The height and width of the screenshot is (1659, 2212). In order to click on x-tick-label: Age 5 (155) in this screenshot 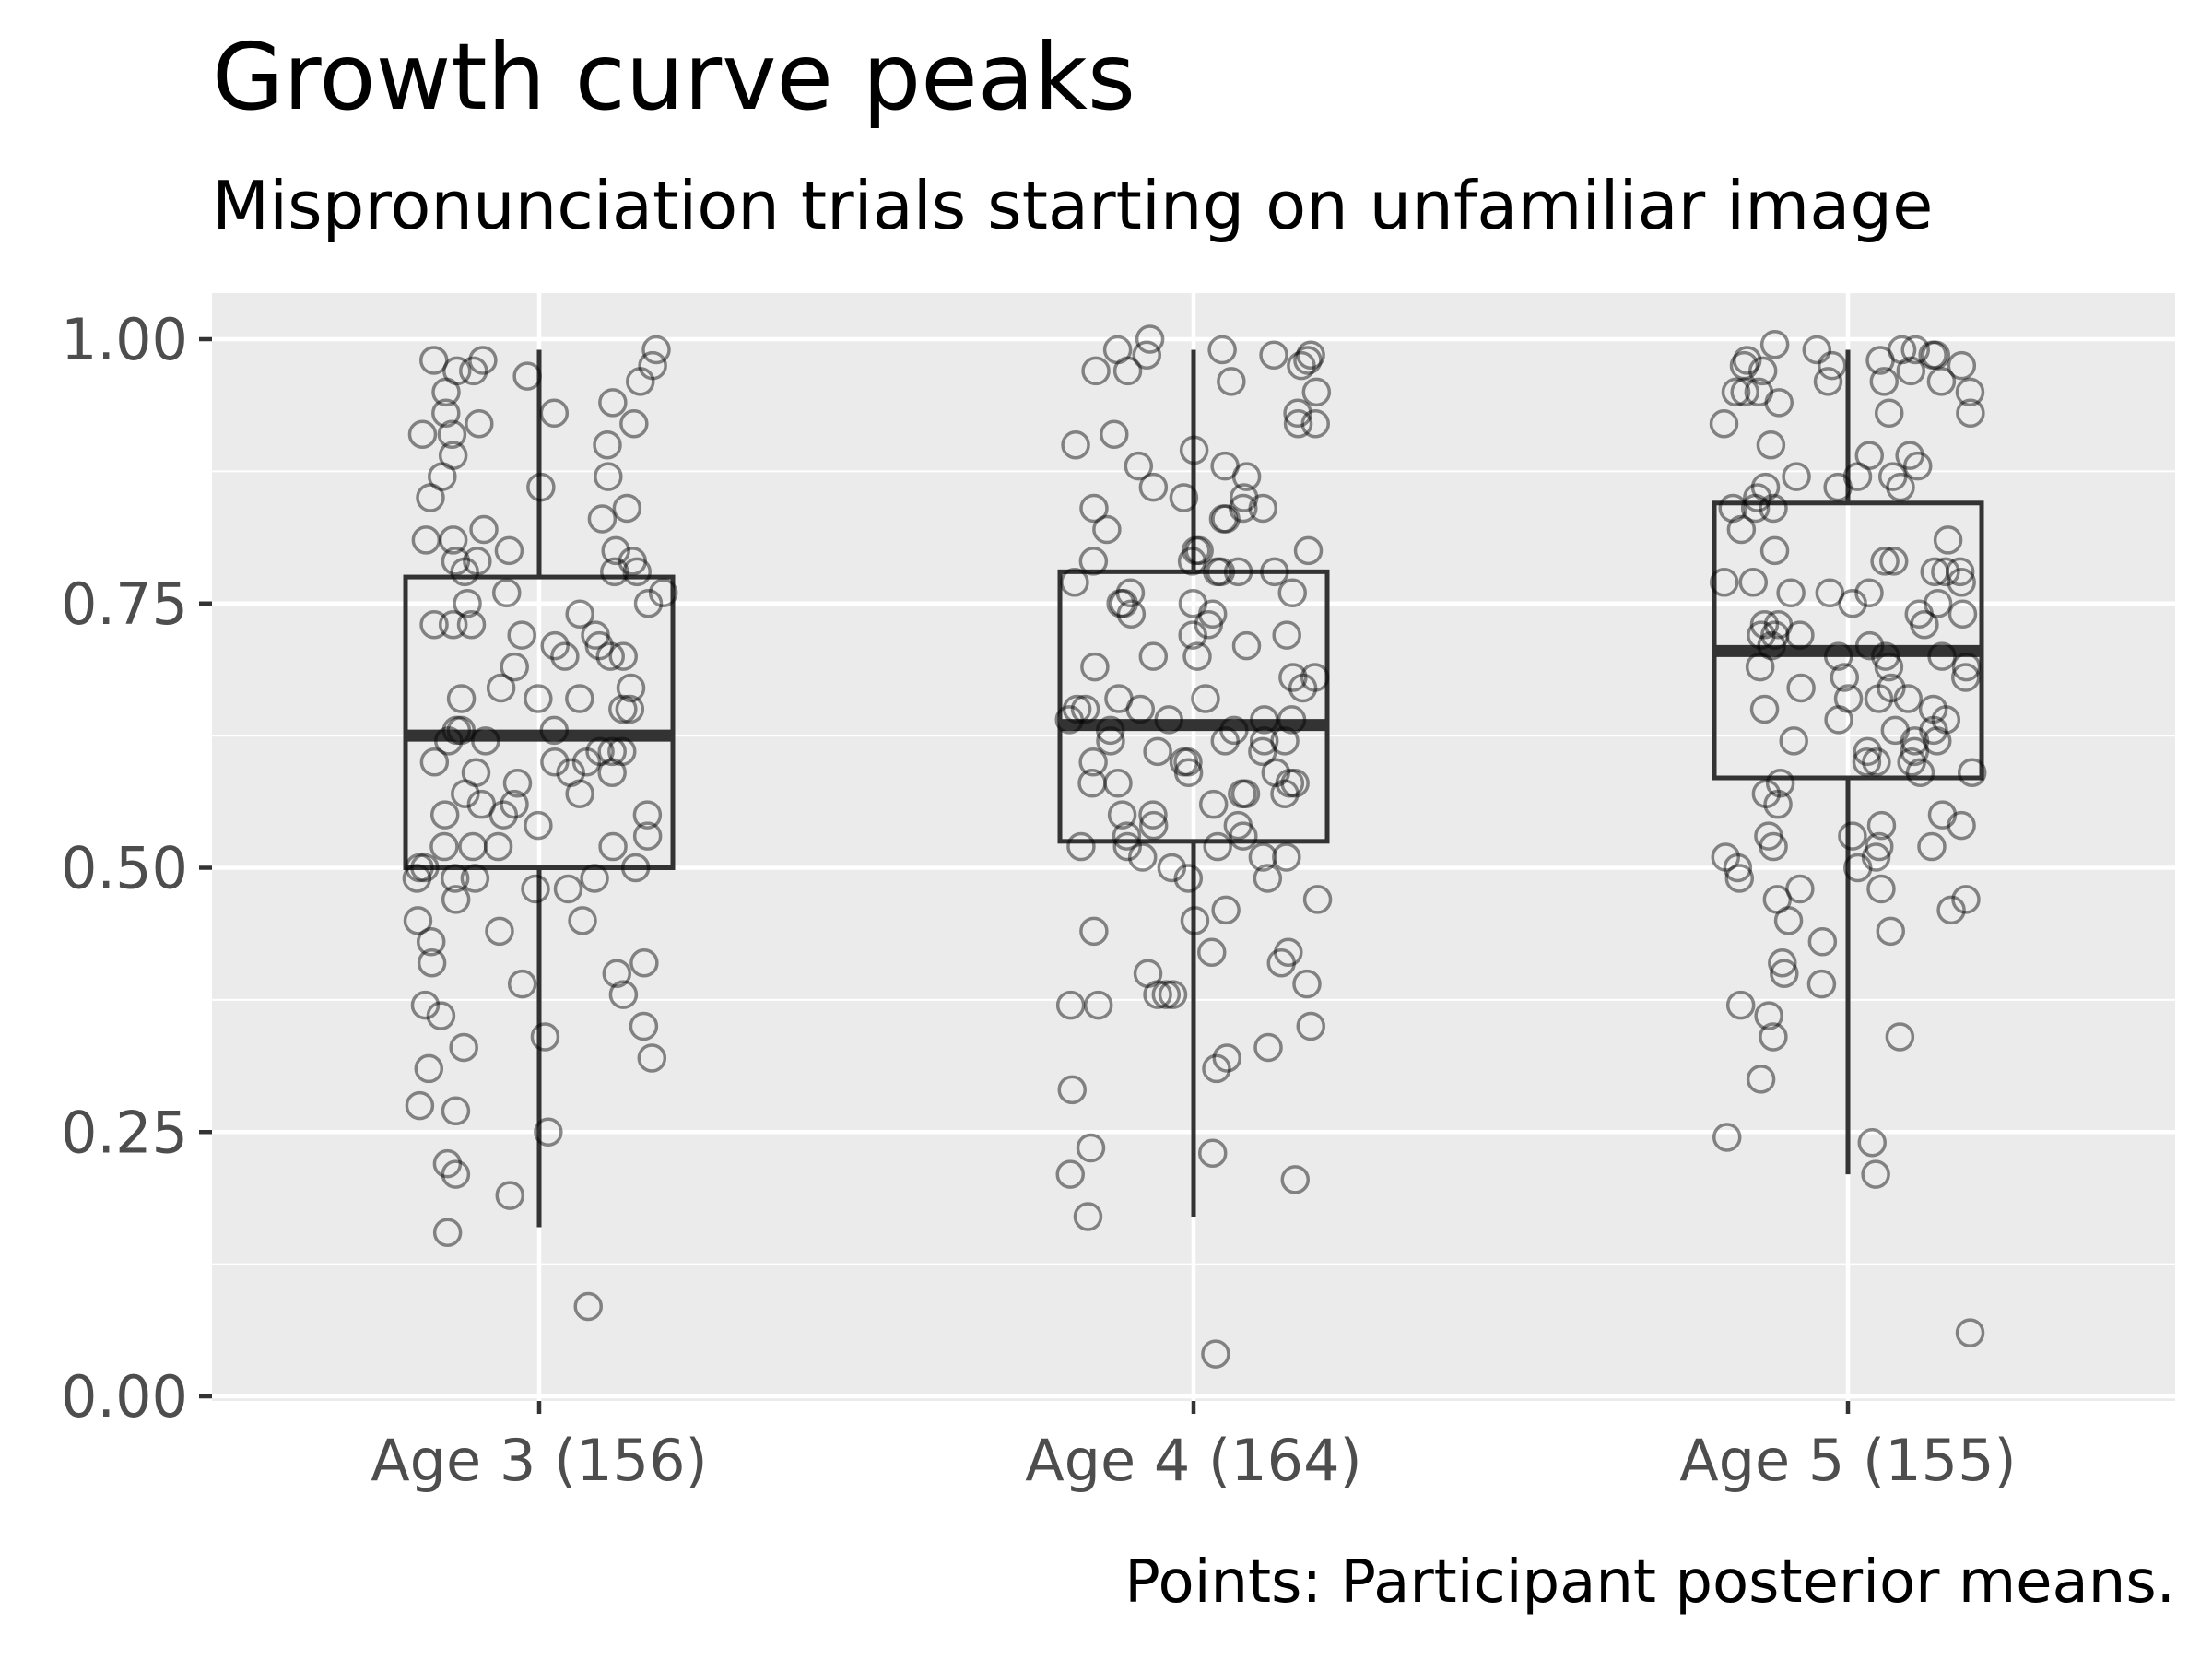, I will do `click(1848, 1460)`.